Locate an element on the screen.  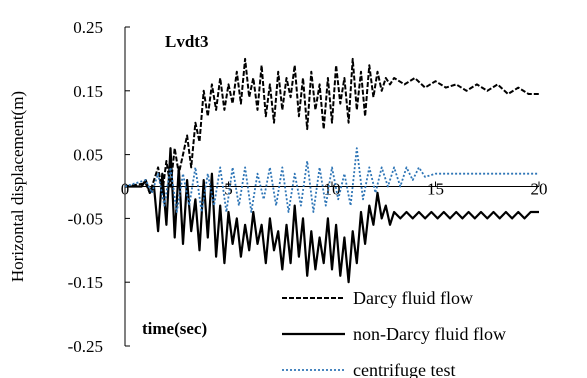
y-ticks: 0.25 0.15 0.05 -0.05 -0.15 -0.25 is located at coordinates (99, 187).